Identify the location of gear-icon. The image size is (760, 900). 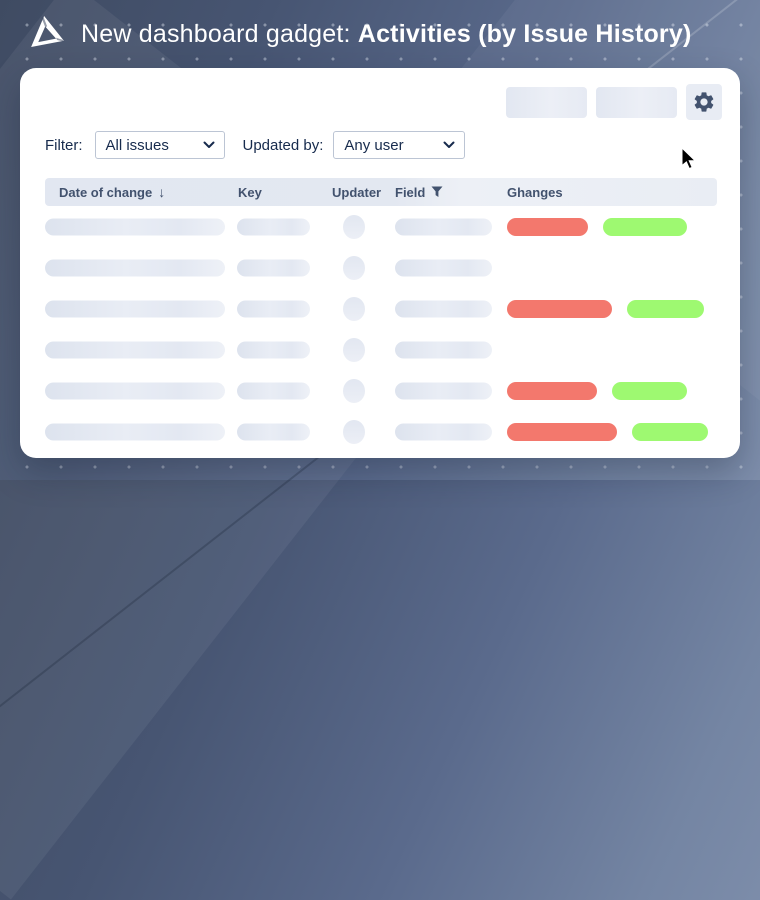
(704, 102).